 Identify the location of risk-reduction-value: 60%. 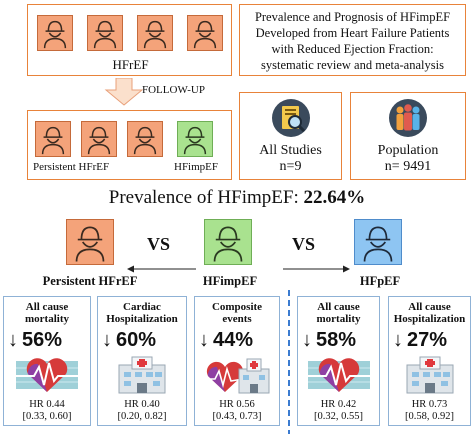
(136, 340).